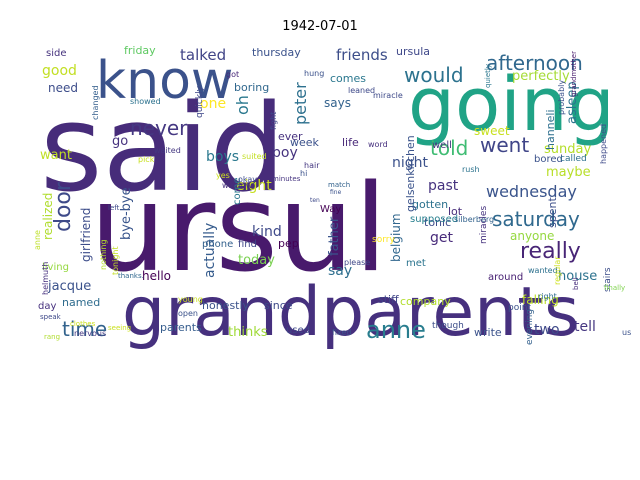 The height and width of the screenshot is (480, 640). What do you see at coordinates (83, 324) in the screenshot?
I see `cloud-word: clothes` at bounding box center [83, 324].